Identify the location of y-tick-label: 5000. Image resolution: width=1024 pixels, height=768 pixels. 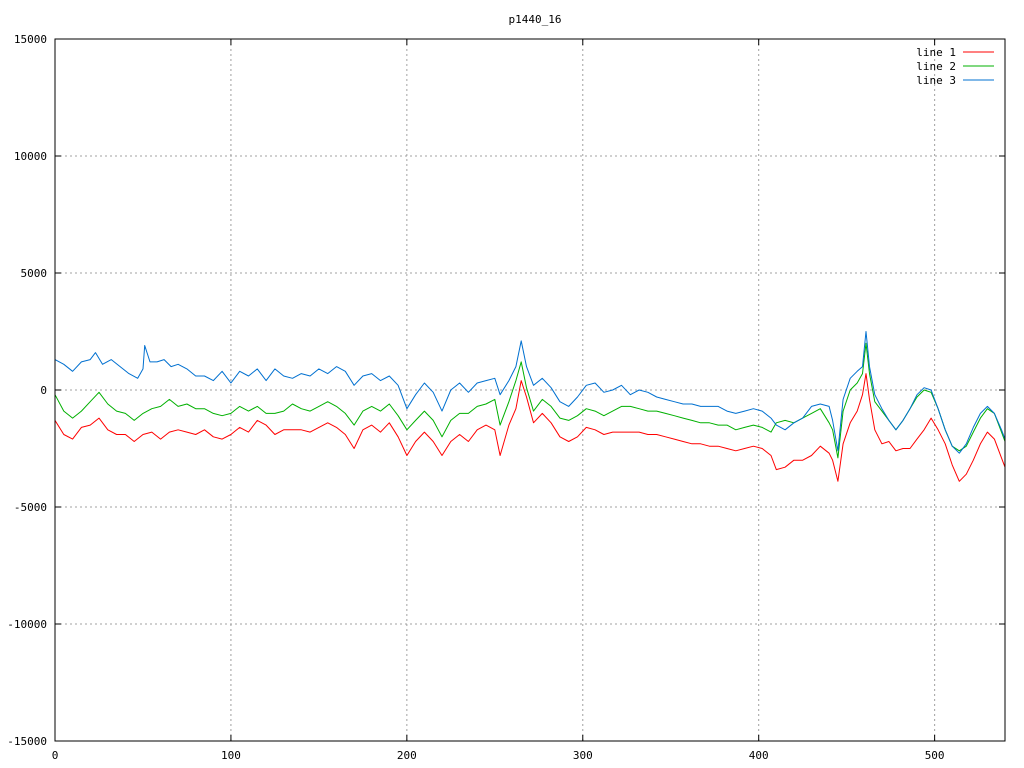
(34, 273).